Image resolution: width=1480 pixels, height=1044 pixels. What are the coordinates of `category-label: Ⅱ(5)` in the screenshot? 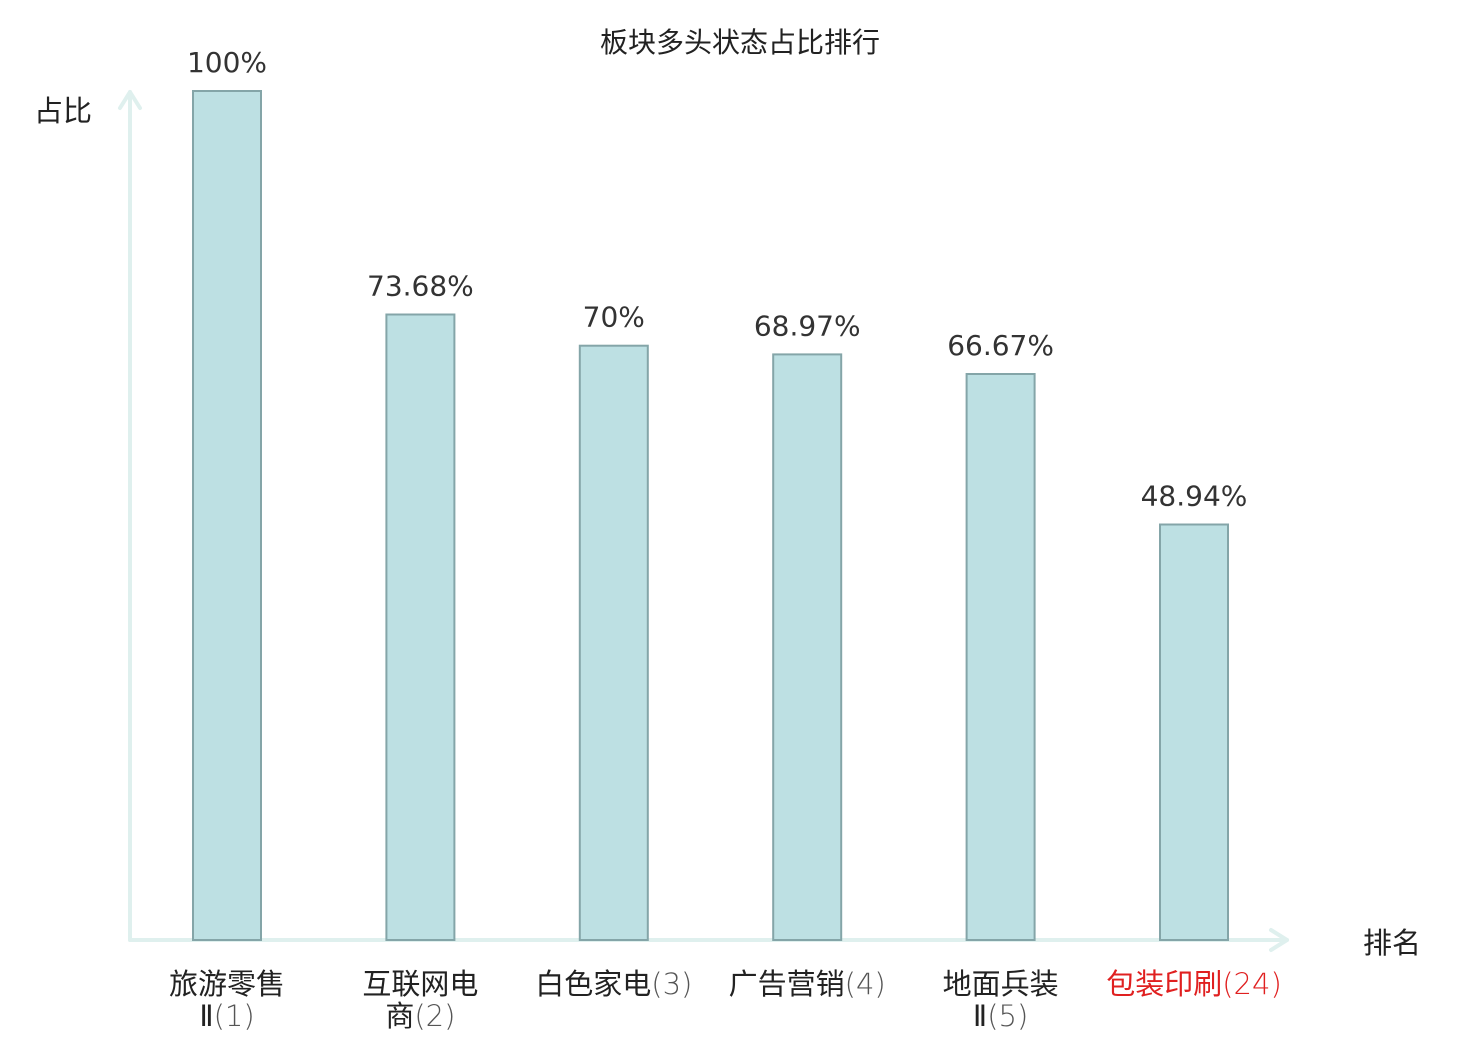 It's located at (1000, 1016).